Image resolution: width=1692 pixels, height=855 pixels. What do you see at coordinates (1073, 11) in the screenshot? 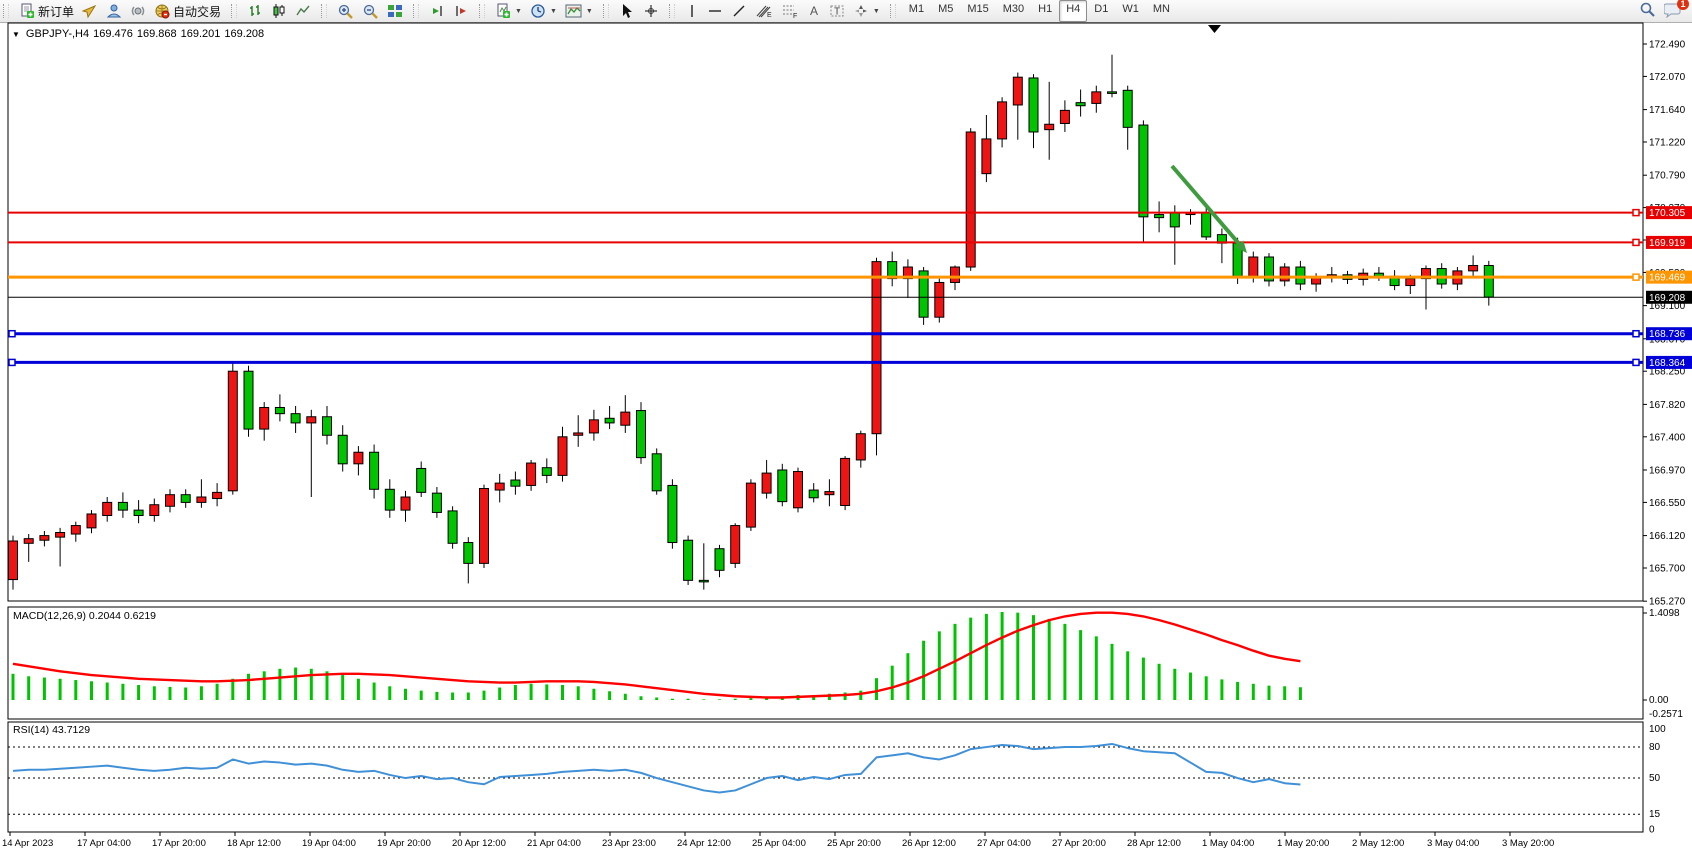
I see `timeframe-h4: H4` at bounding box center [1073, 11].